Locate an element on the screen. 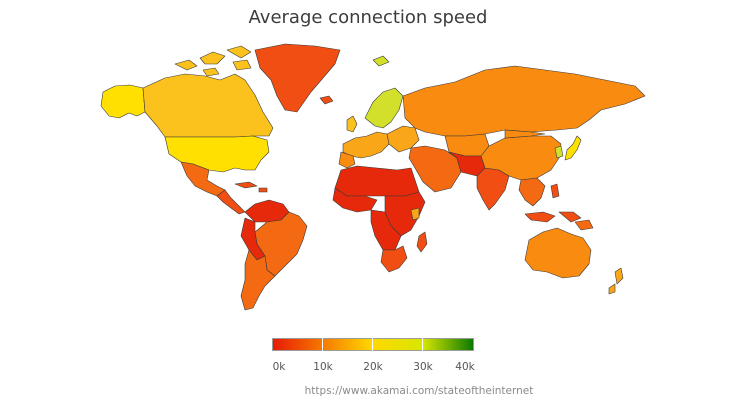  region-middle-east is located at coordinates (435, 169).